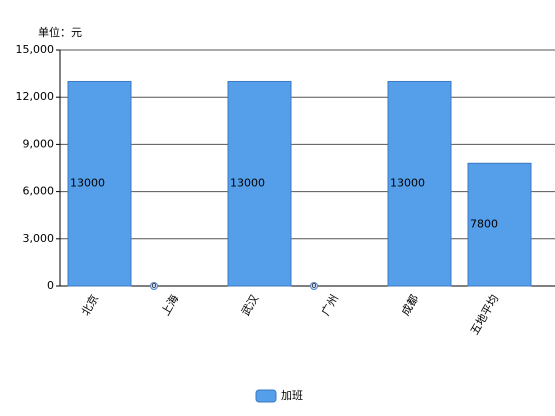 This screenshot has height=416, width=555. Describe the element at coordinates (266, 396) in the screenshot. I see `legend-swatch` at that location.